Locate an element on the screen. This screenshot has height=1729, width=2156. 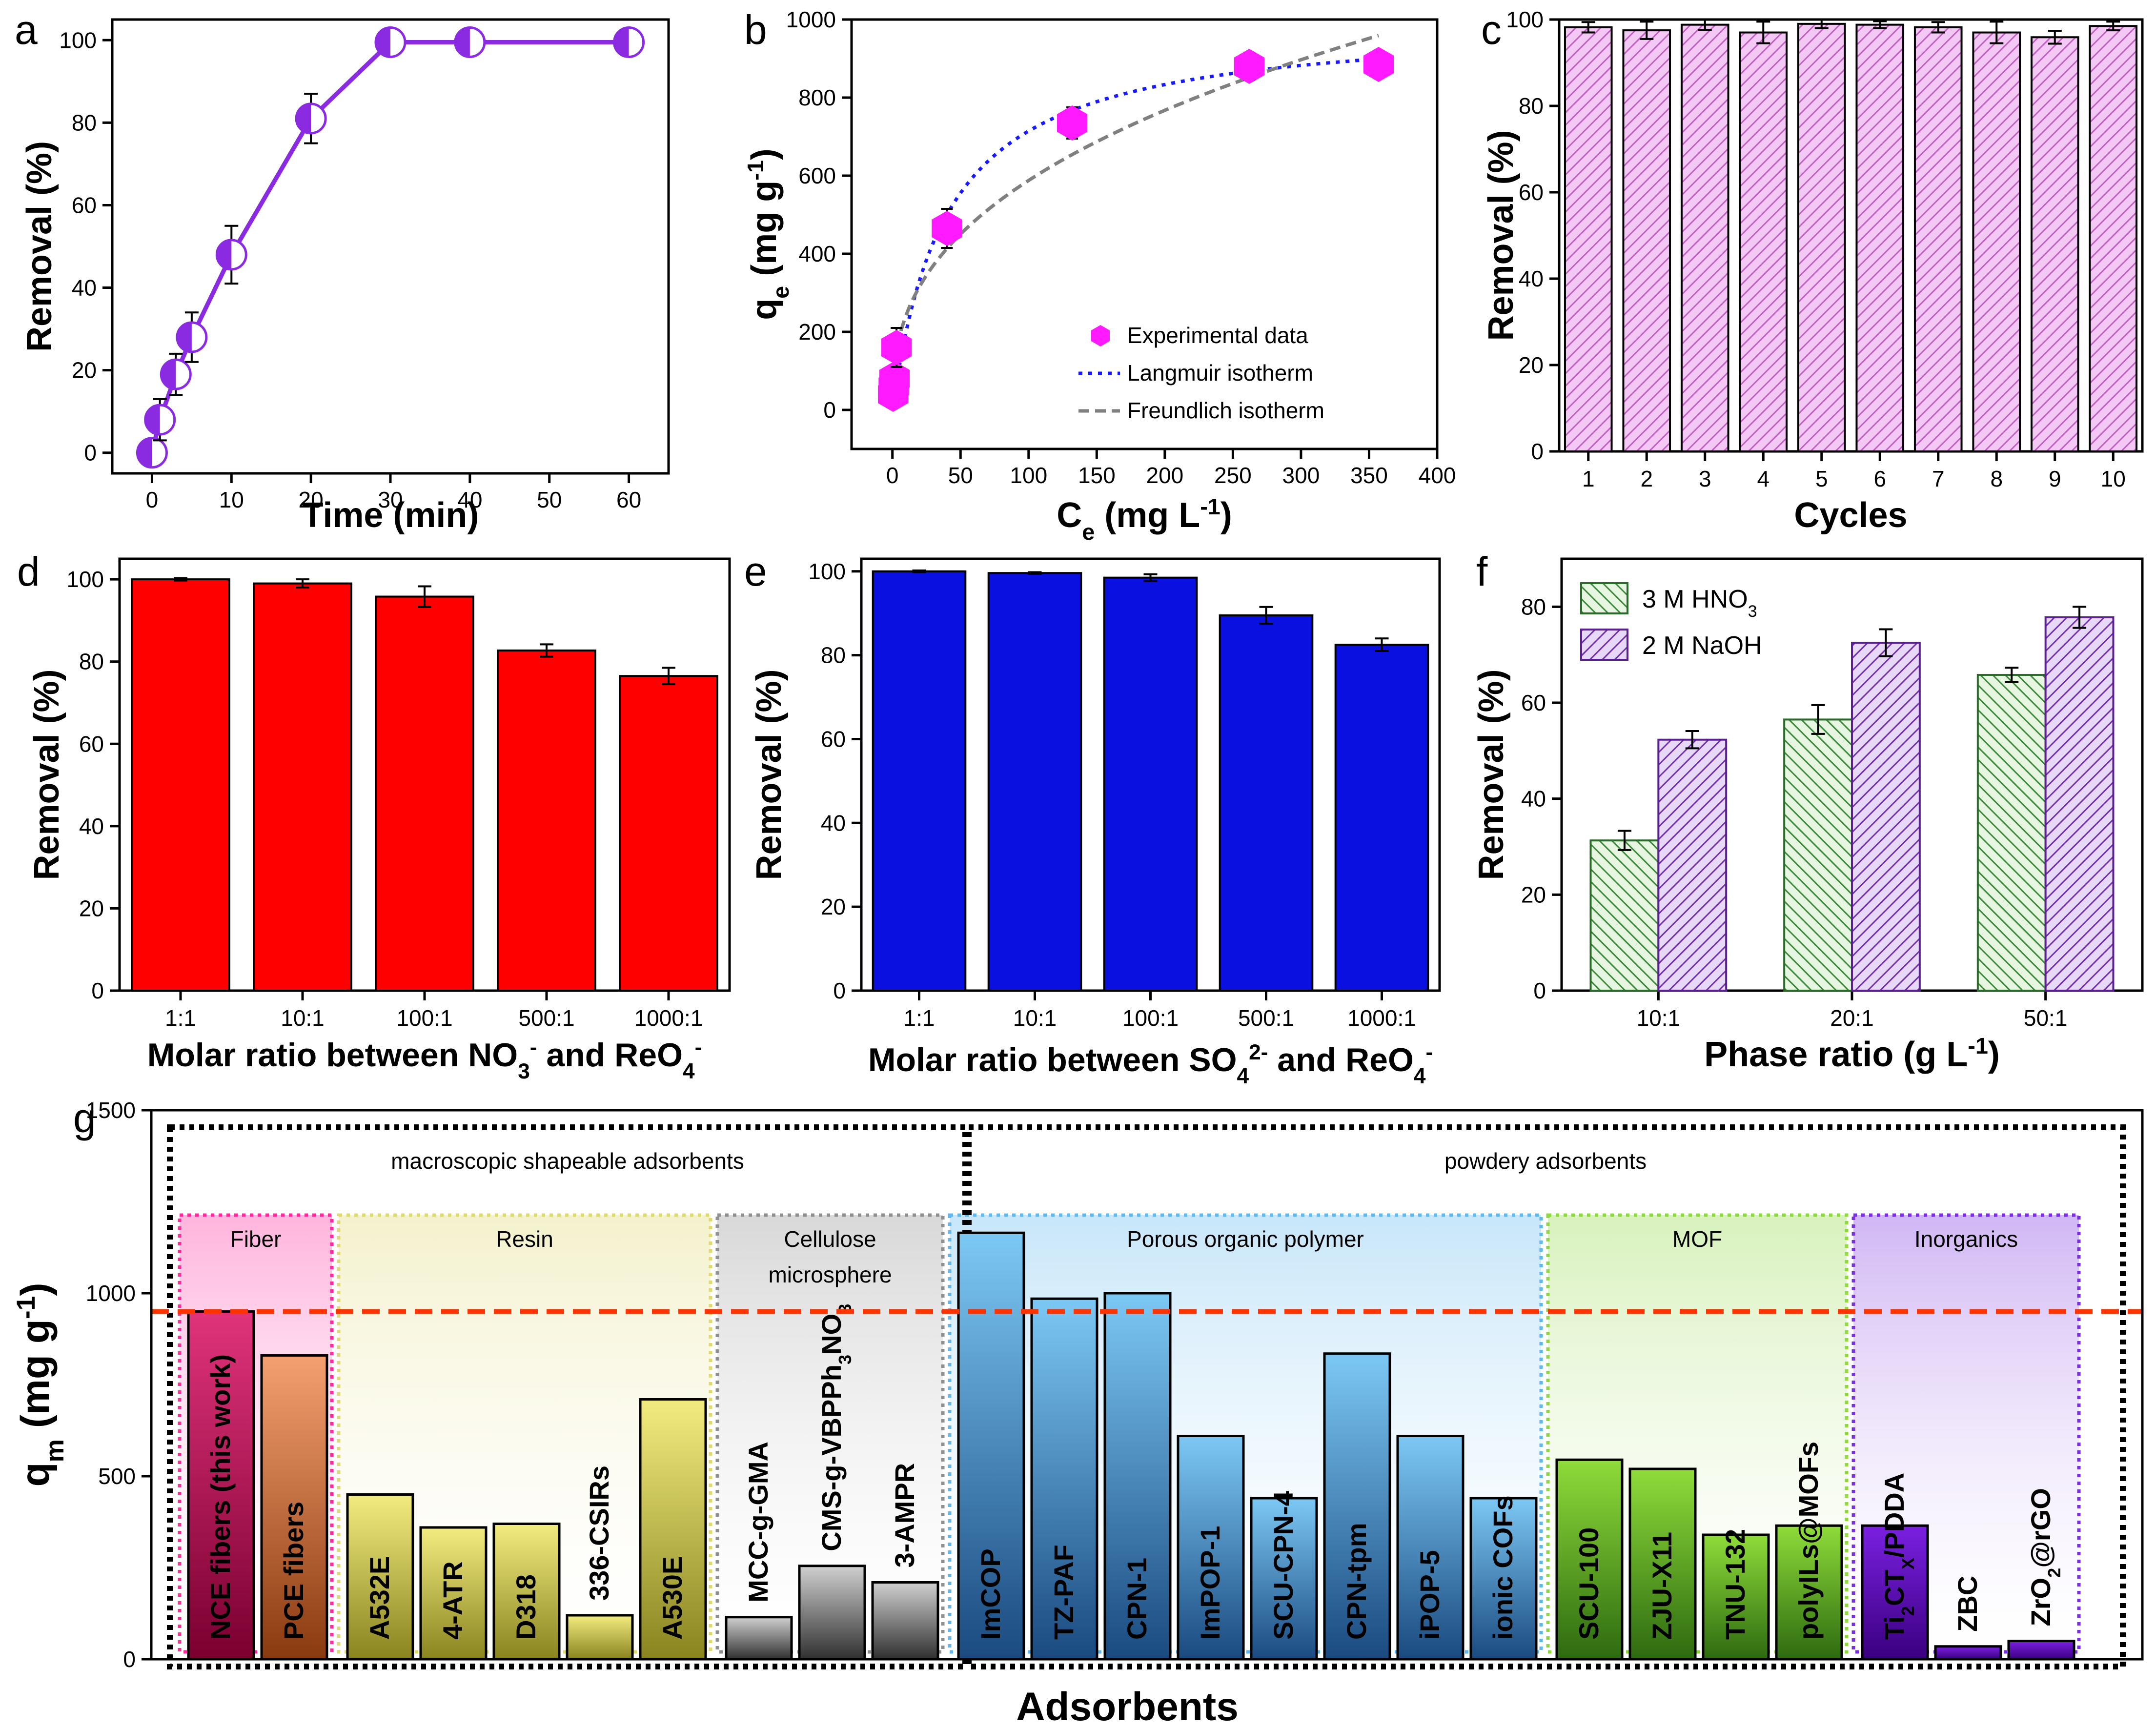
bar-label: ionic COFs is located at coordinates (1502, 1567).